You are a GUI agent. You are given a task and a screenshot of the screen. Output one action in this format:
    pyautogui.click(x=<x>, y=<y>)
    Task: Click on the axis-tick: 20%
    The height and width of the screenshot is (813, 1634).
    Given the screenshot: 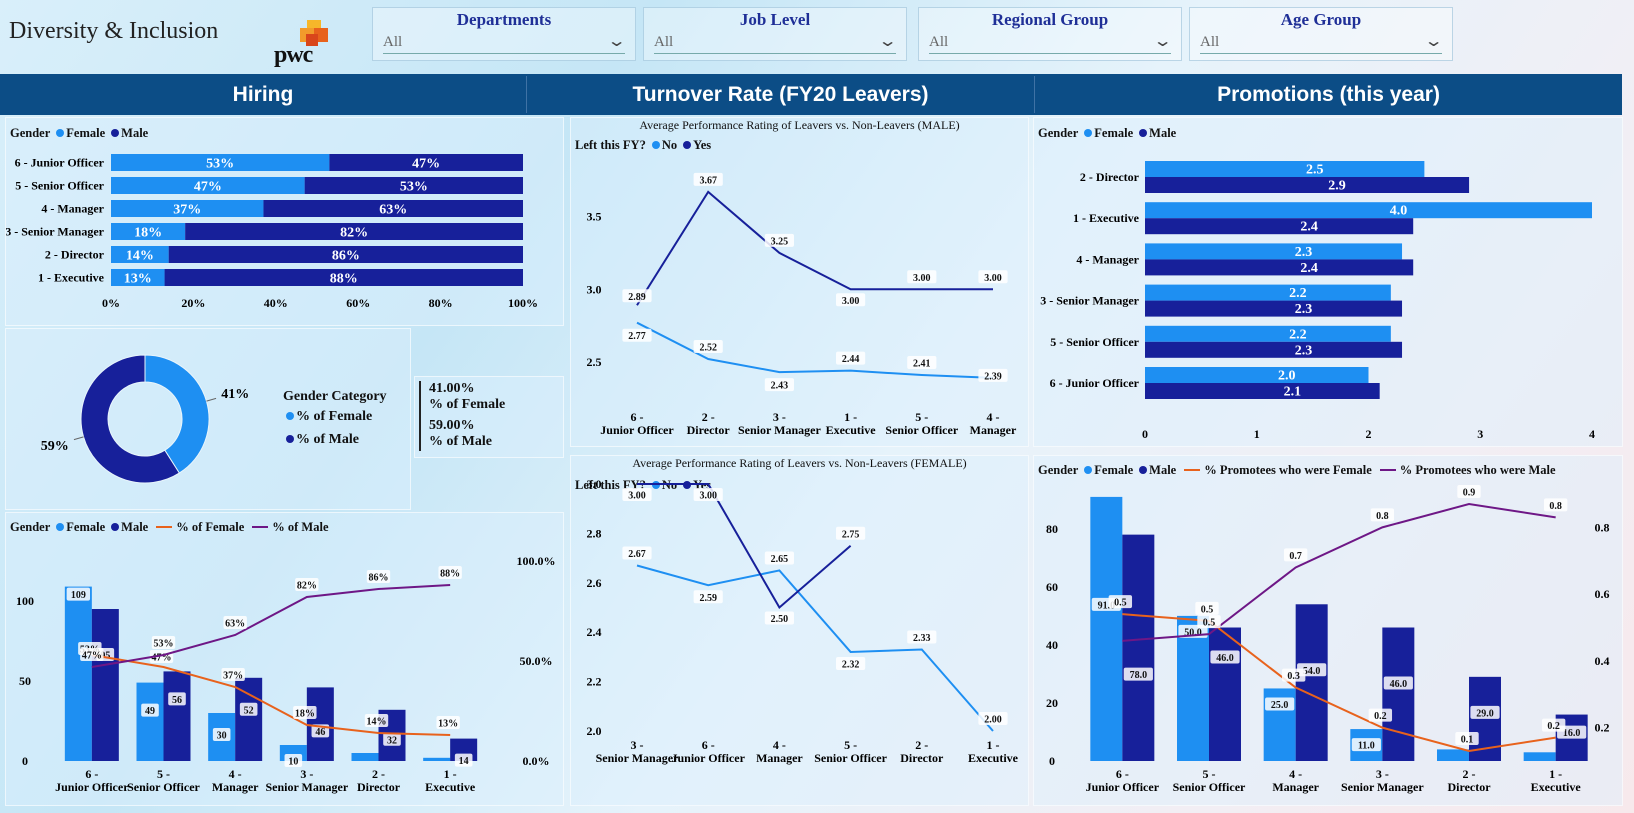 What is the action you would take?
    pyautogui.click(x=193, y=303)
    